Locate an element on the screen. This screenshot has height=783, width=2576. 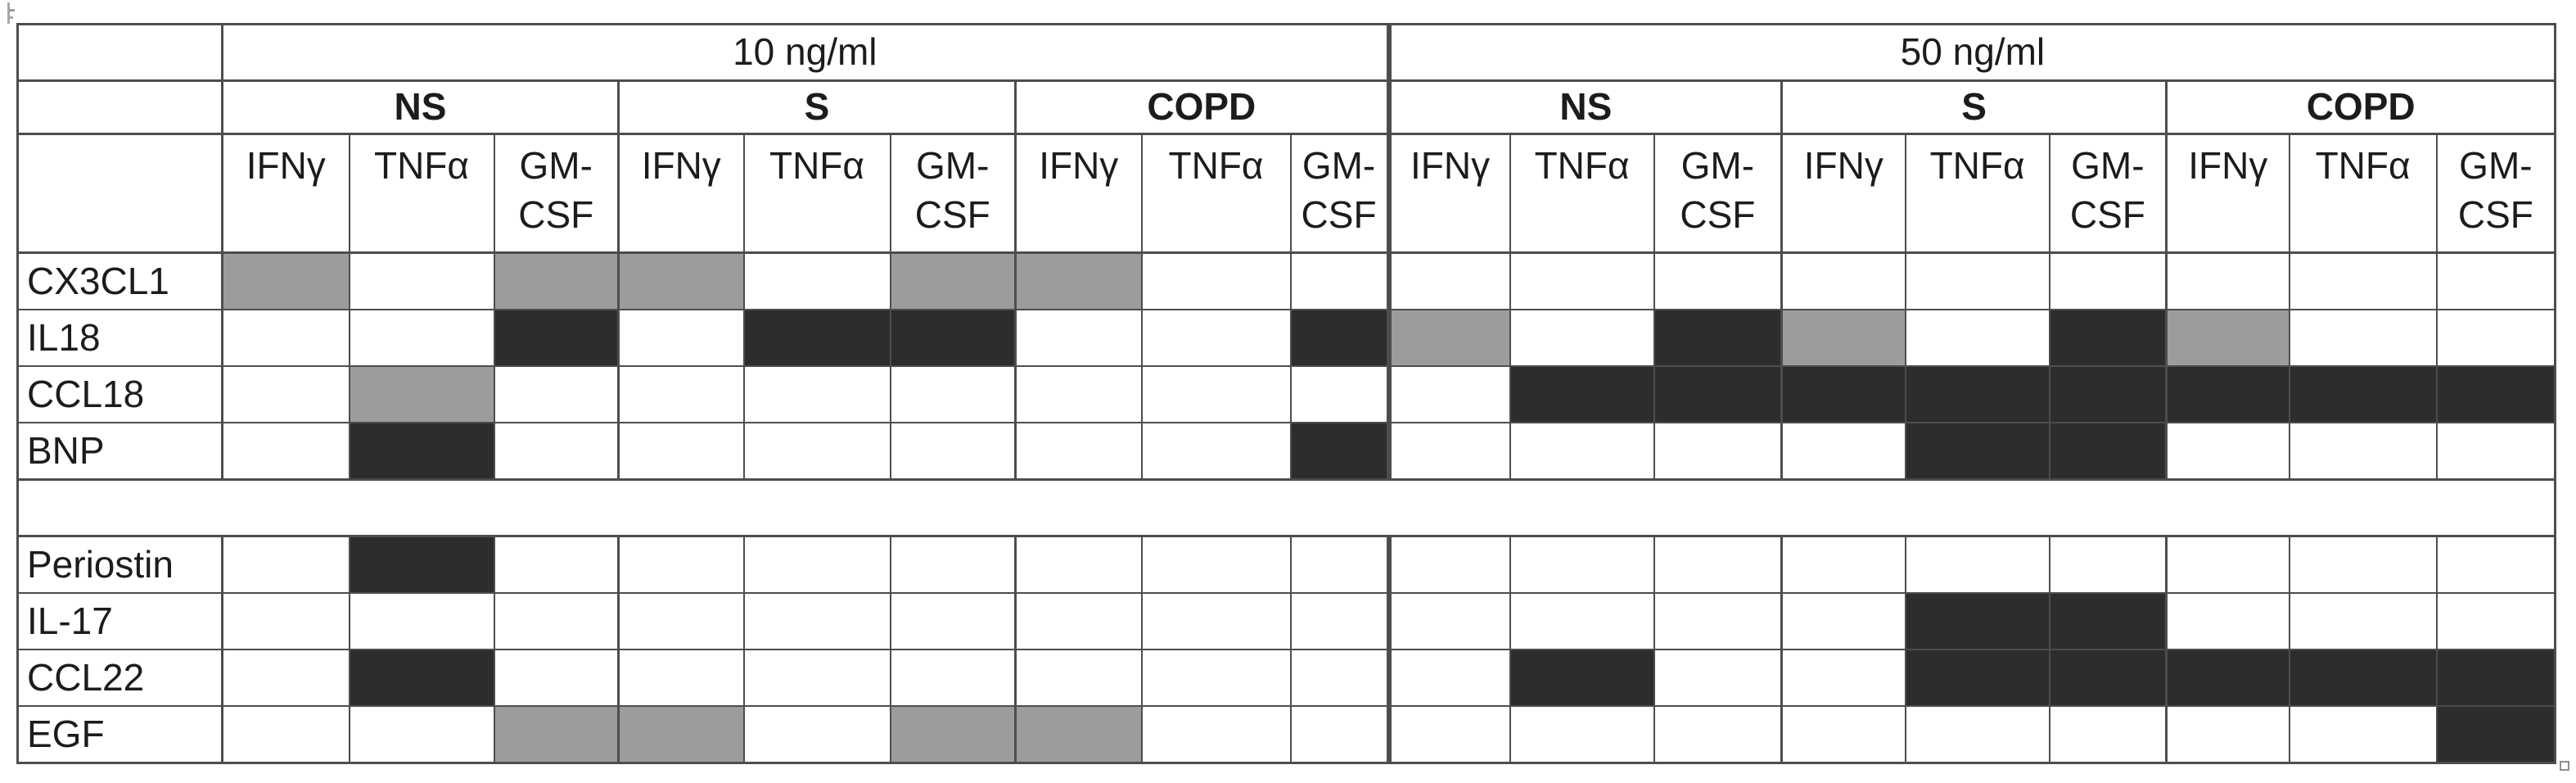
table-row: Periostin is located at coordinates (1286, 564).